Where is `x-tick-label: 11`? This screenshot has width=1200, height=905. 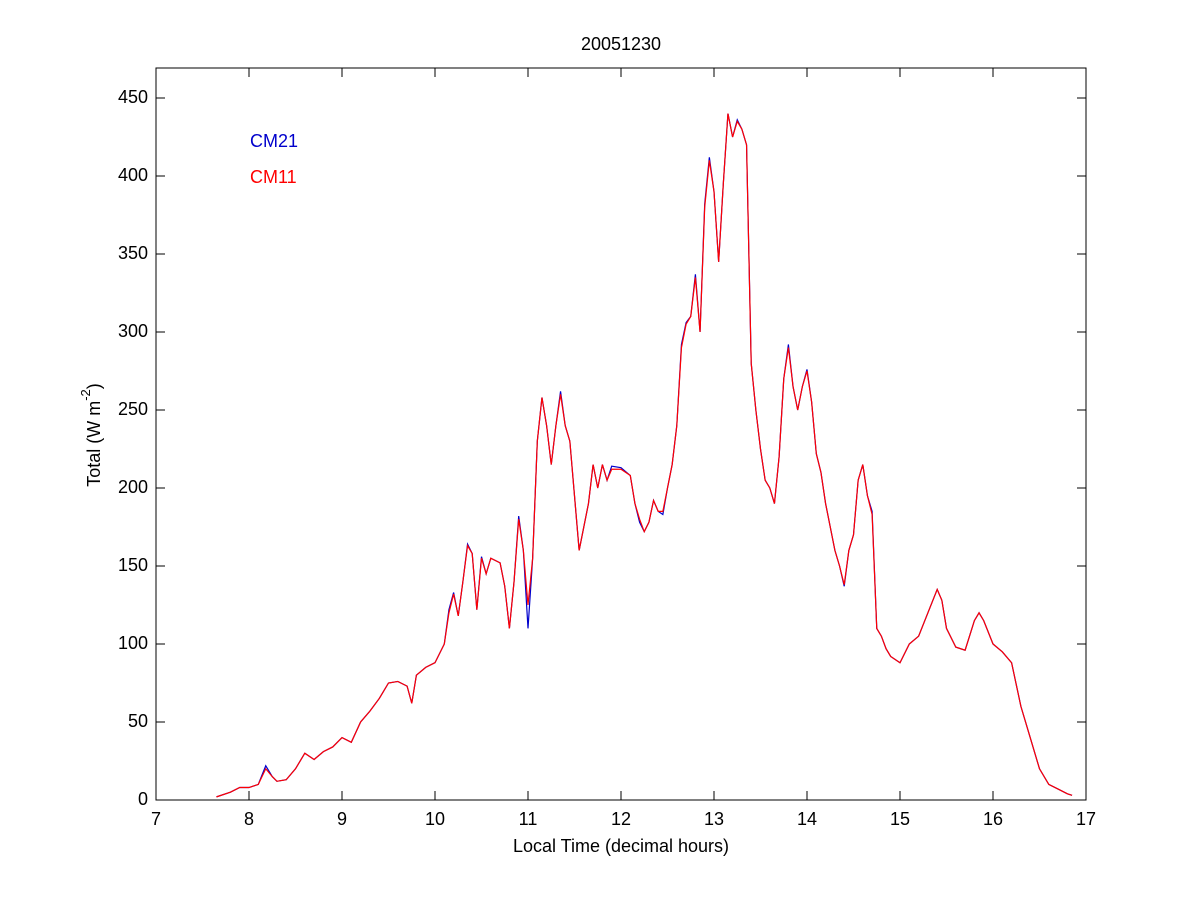 x-tick-label: 11 is located at coordinates (528, 819).